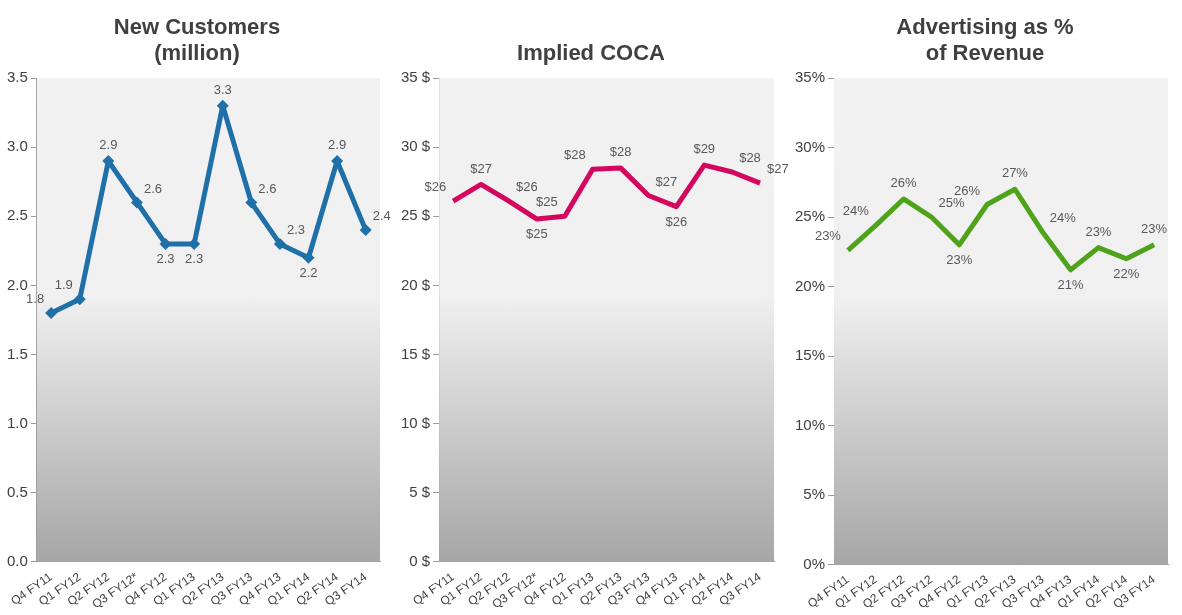  Describe the element at coordinates (810, 77) in the screenshot. I see `y-tick-label: 35%` at that location.